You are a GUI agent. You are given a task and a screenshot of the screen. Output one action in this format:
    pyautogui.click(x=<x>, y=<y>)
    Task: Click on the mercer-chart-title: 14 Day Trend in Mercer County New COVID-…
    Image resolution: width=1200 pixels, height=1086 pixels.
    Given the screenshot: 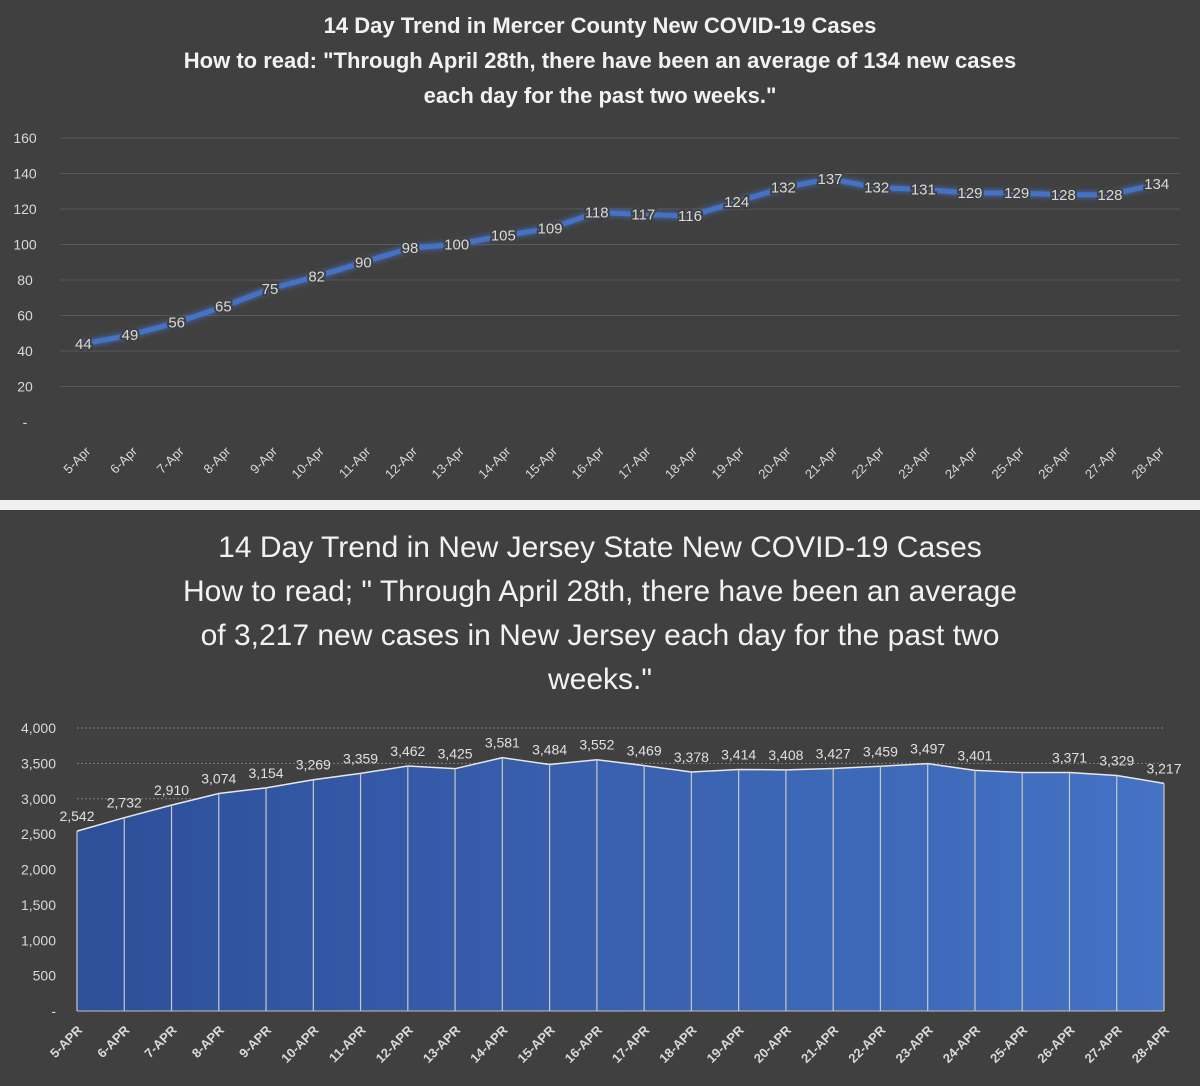 What is the action you would take?
    pyautogui.click(x=600, y=25)
    